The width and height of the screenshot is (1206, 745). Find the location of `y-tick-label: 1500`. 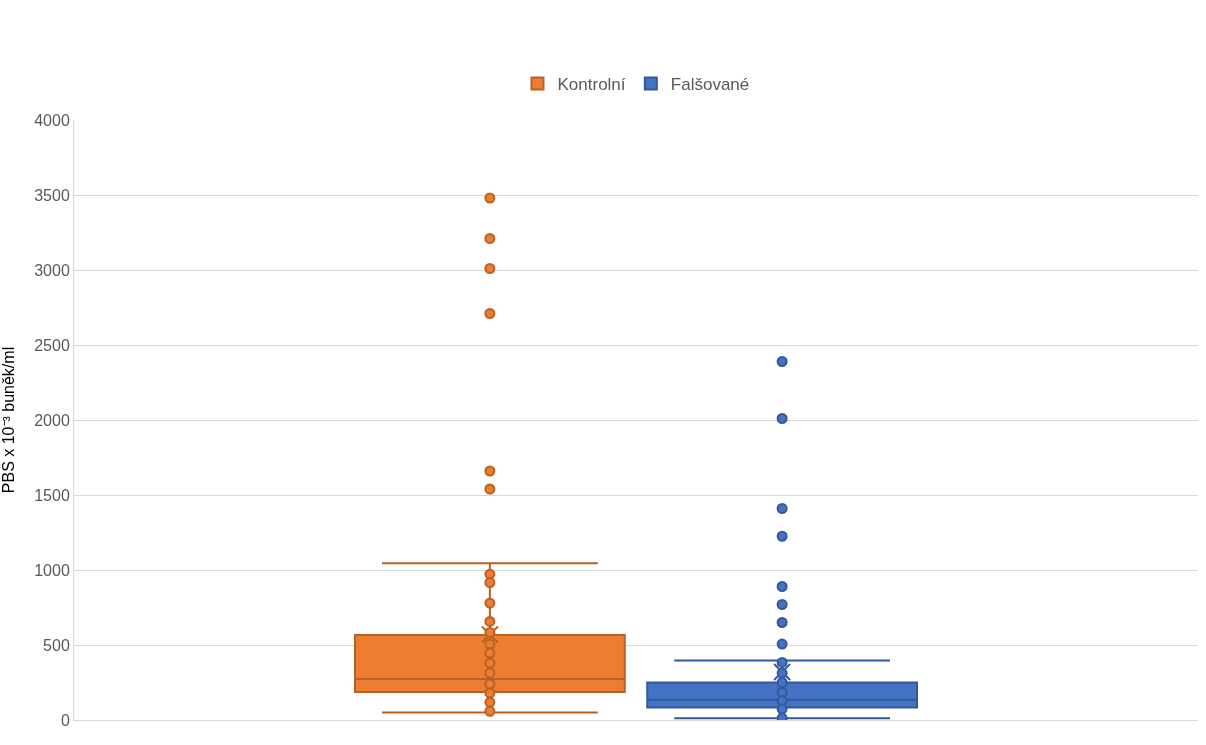

y-tick-label: 1500 is located at coordinates (52, 495).